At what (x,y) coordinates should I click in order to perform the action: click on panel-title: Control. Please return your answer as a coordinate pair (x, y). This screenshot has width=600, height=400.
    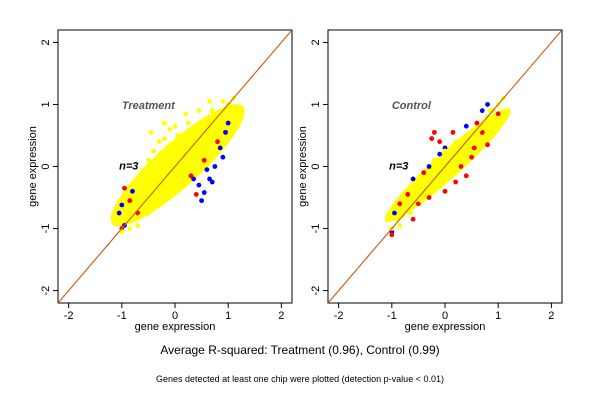
    Looking at the image, I should click on (412, 106).